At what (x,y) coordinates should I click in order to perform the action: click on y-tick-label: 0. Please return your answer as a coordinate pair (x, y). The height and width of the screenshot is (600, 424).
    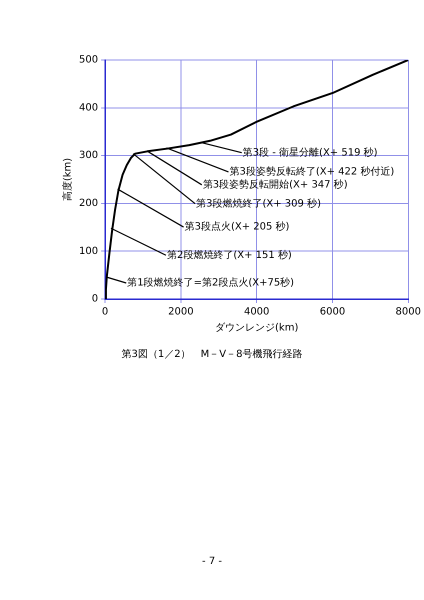
    Looking at the image, I should click on (95, 299).